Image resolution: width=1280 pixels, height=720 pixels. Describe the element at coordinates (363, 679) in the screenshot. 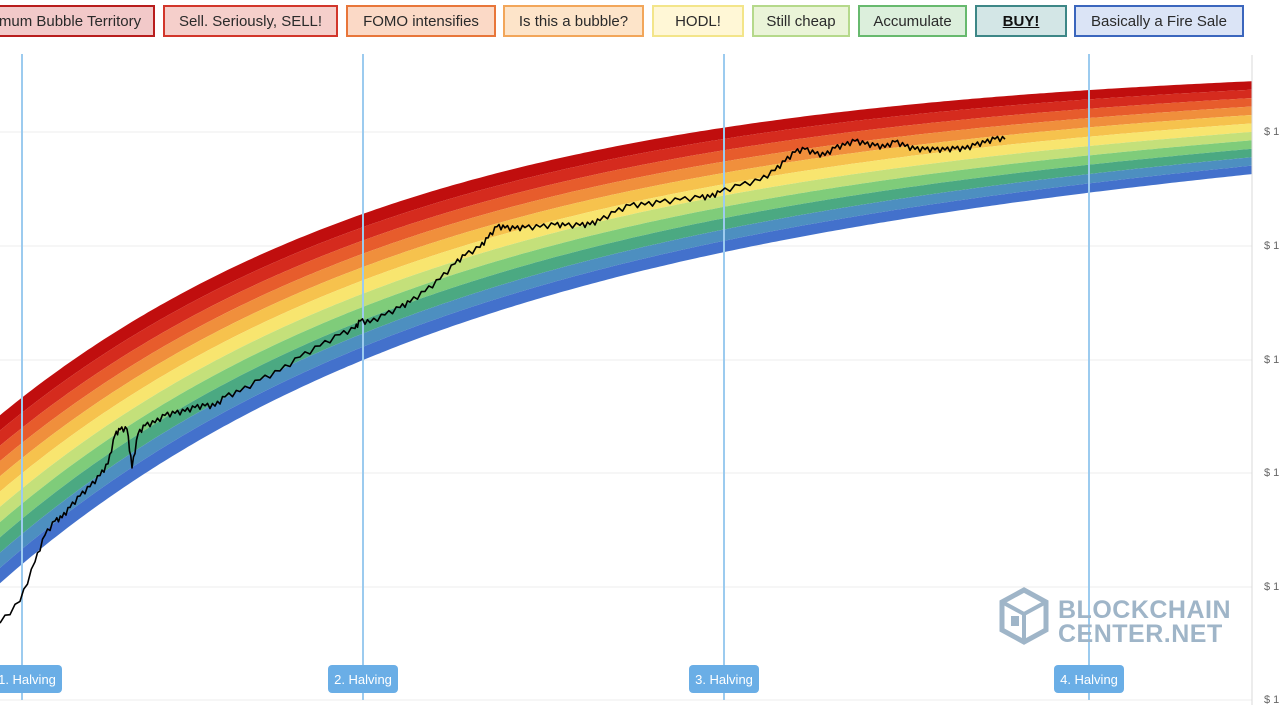

I see `halving-label-2: 2. Halving` at that location.